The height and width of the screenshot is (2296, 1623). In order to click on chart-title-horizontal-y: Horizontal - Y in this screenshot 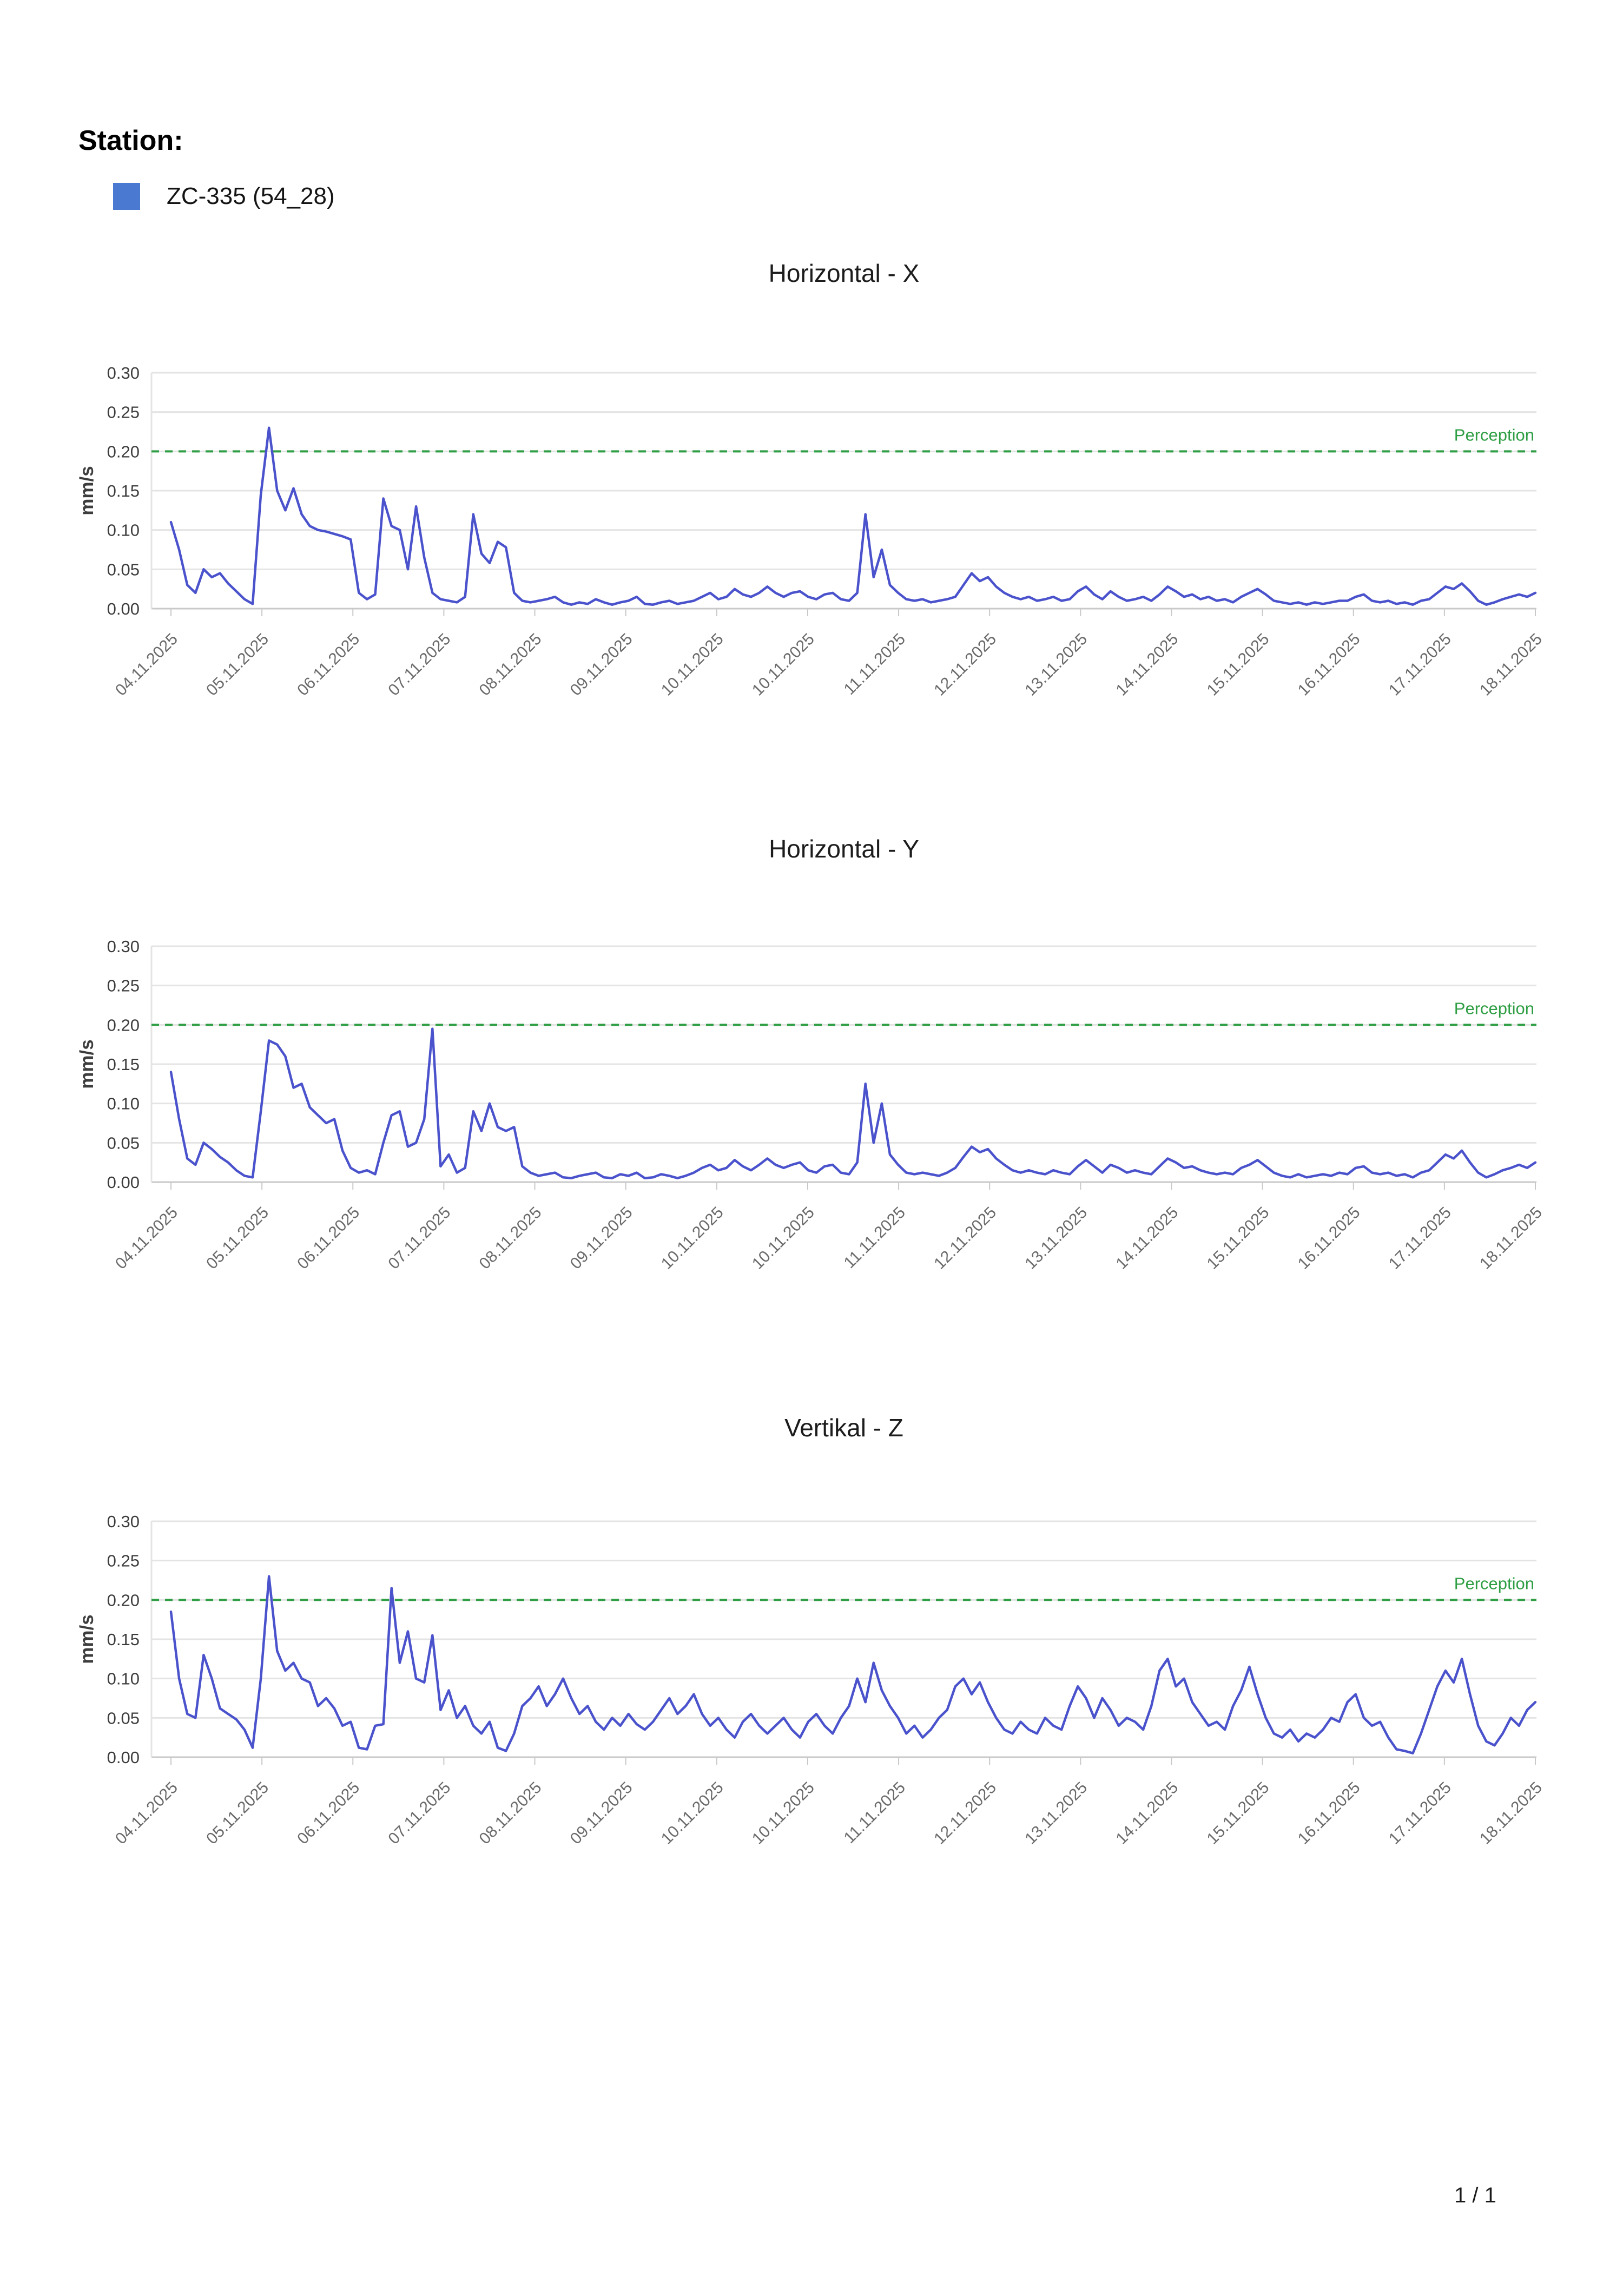, I will do `click(844, 849)`.